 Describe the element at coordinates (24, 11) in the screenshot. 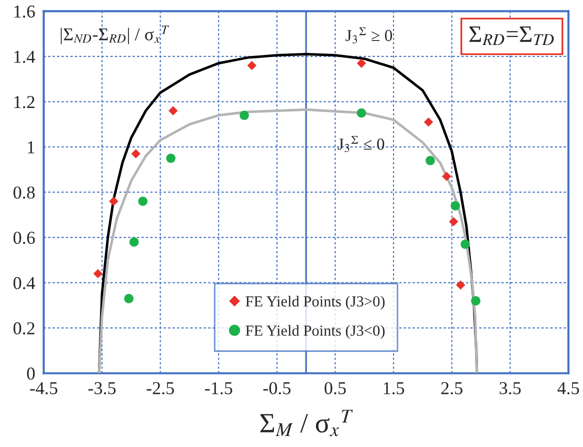

I see `y-tick-label: 1.6` at that location.